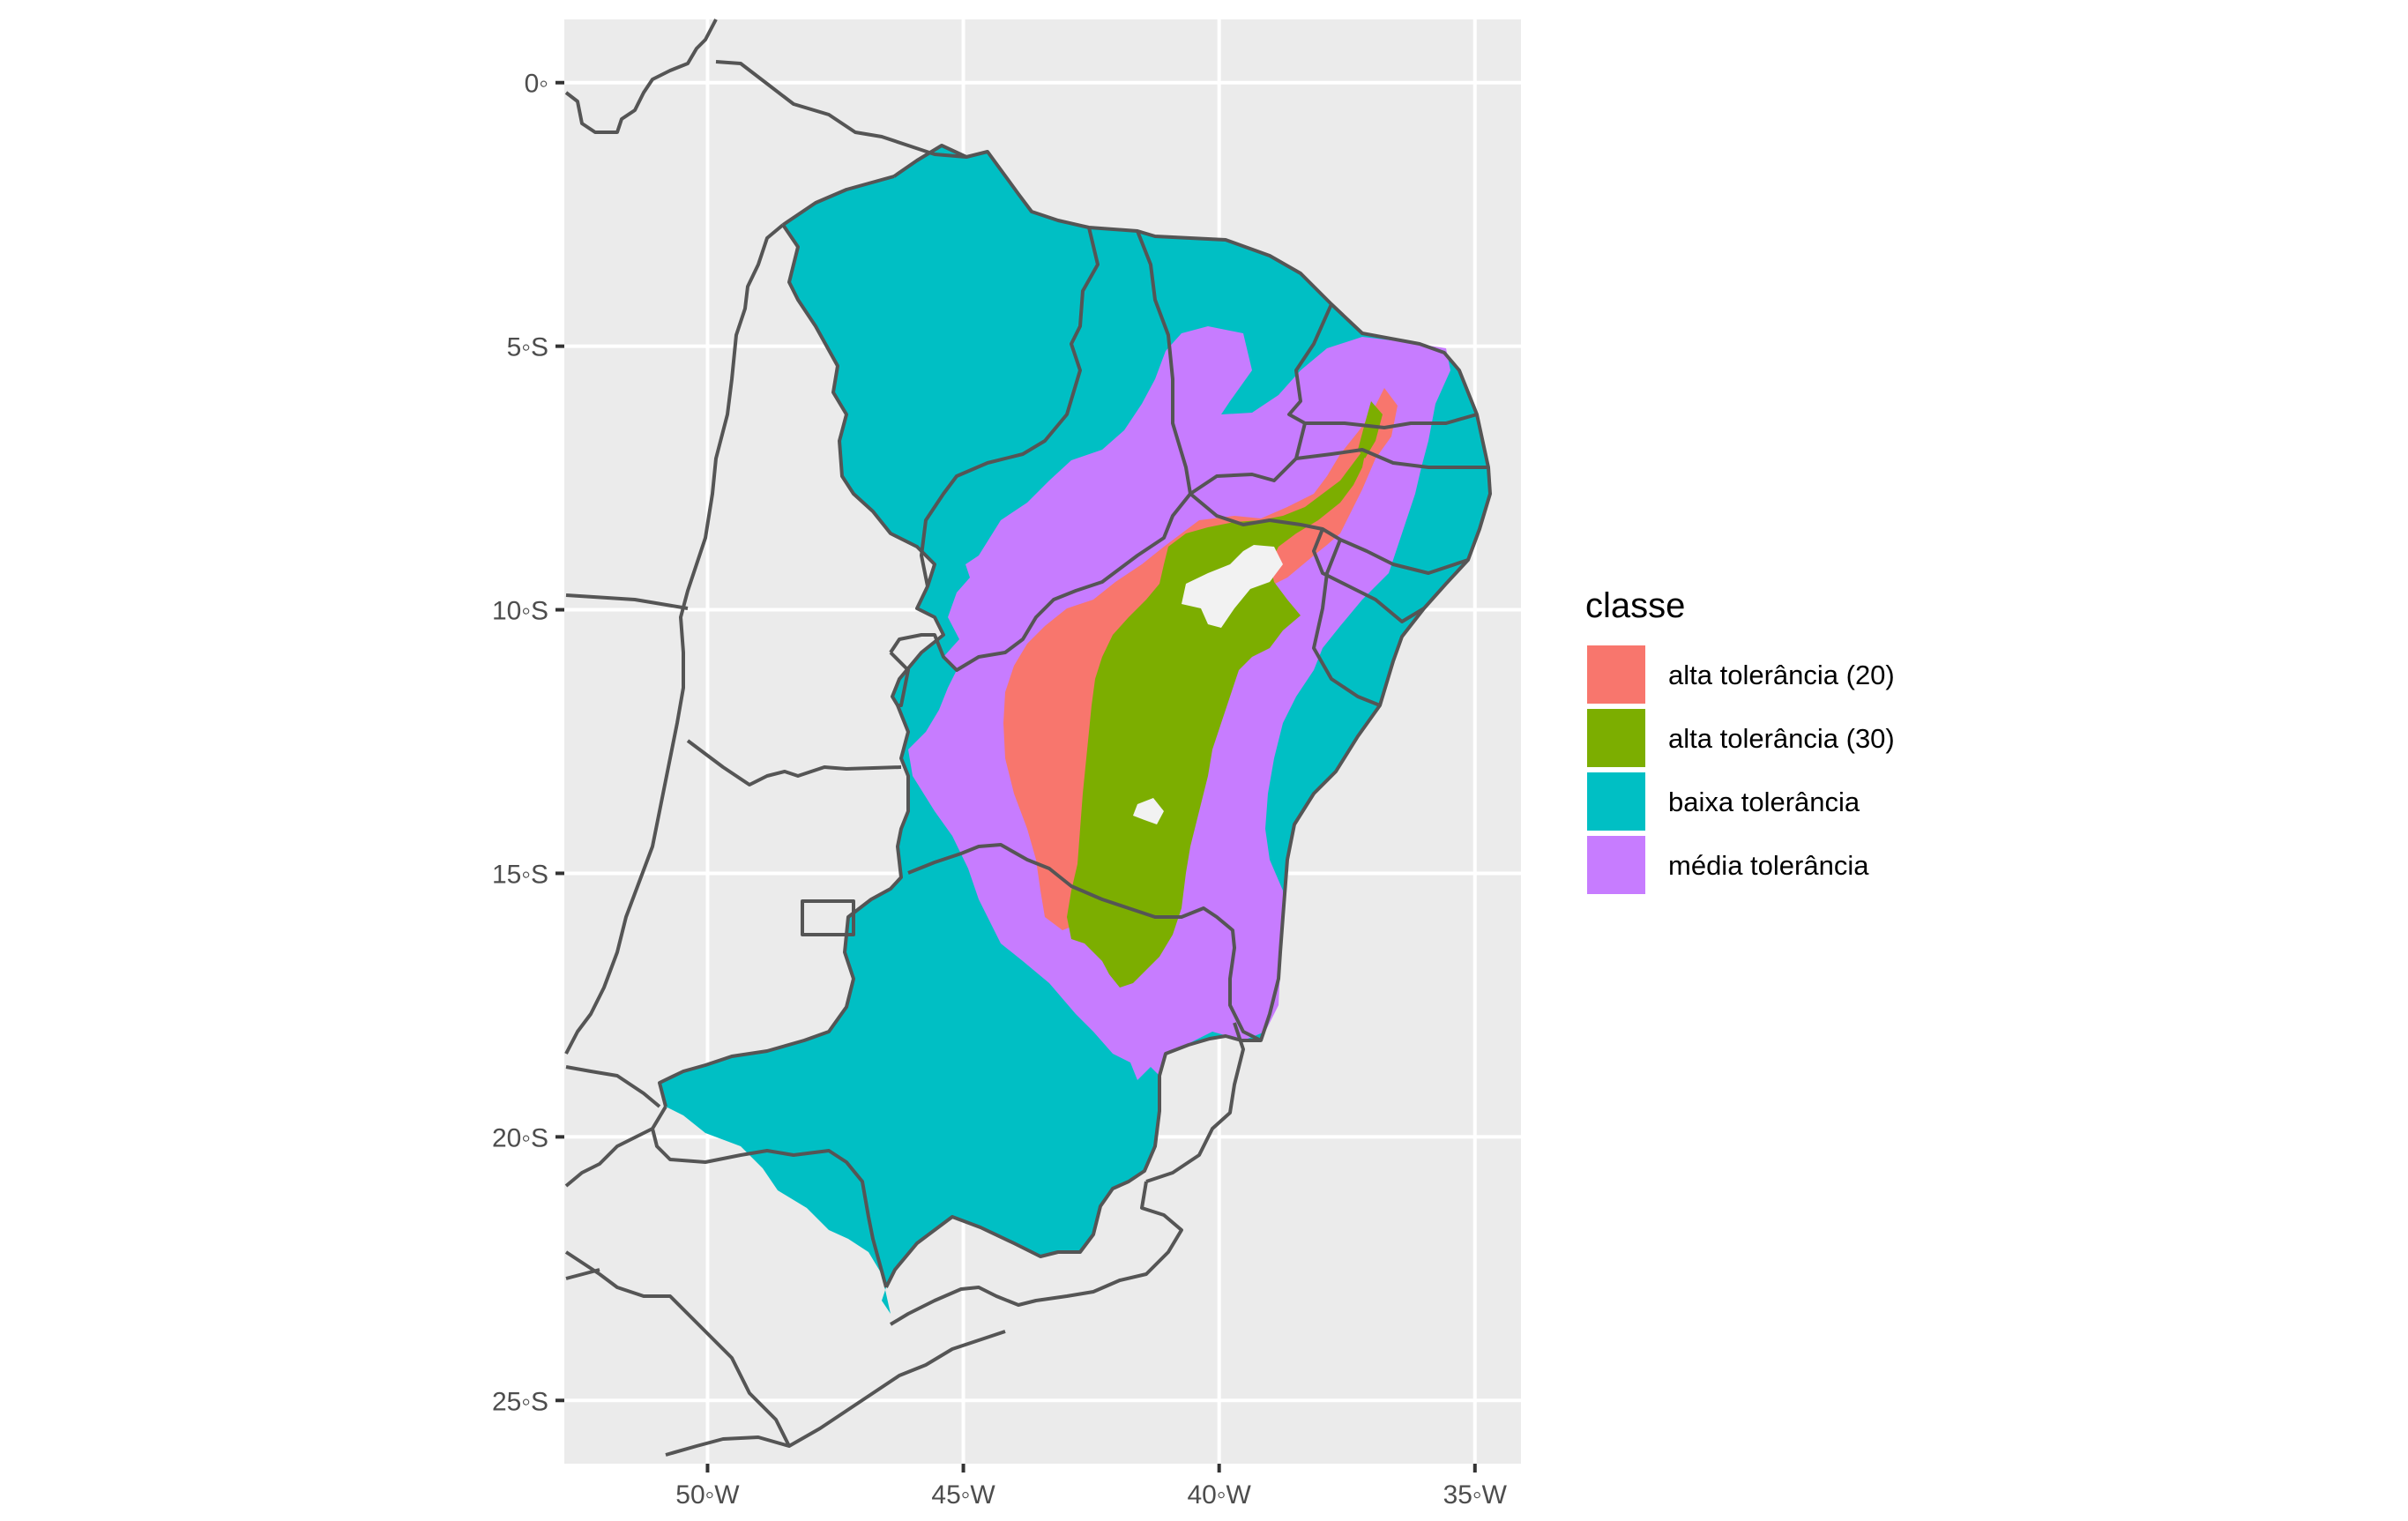 The height and width of the screenshot is (1521, 2408). What do you see at coordinates (520, 874) in the screenshot?
I see `y-tick-label: 15◦S` at bounding box center [520, 874].